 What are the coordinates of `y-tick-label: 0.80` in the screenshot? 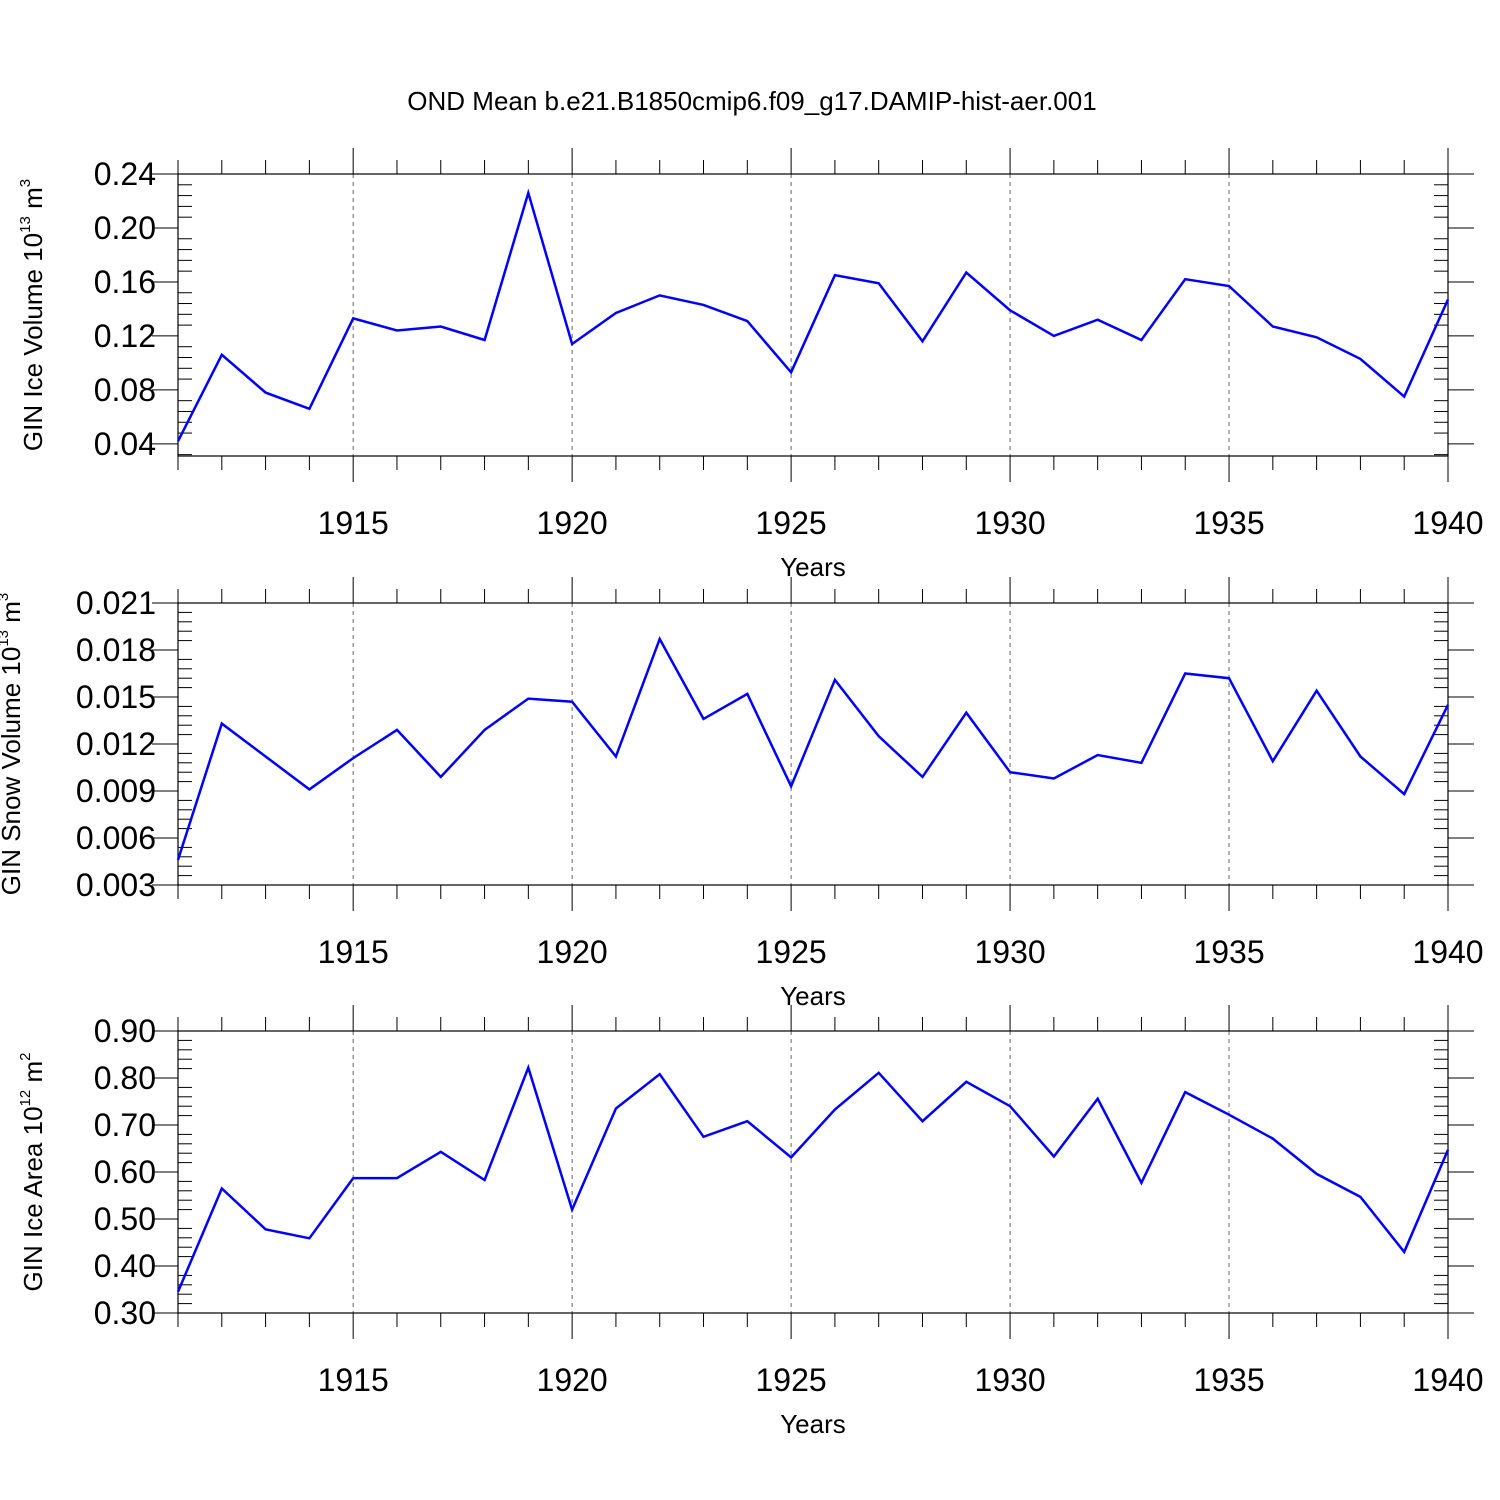 It's located at (125, 1078).